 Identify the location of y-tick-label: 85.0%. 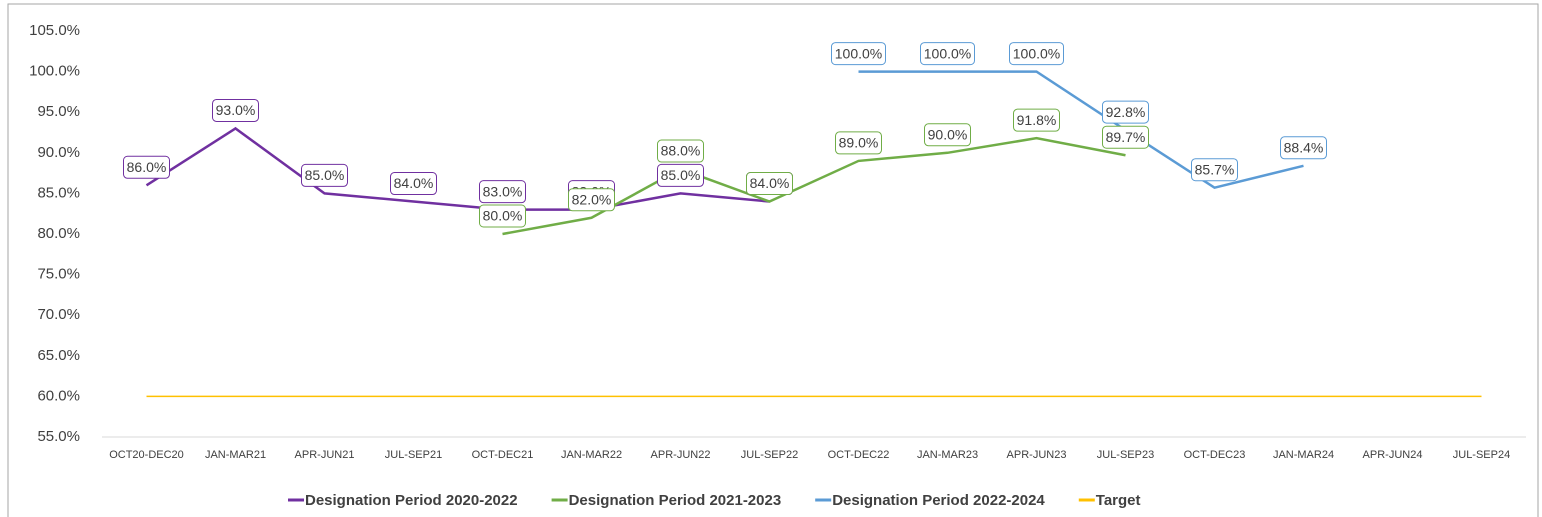
(58, 192).